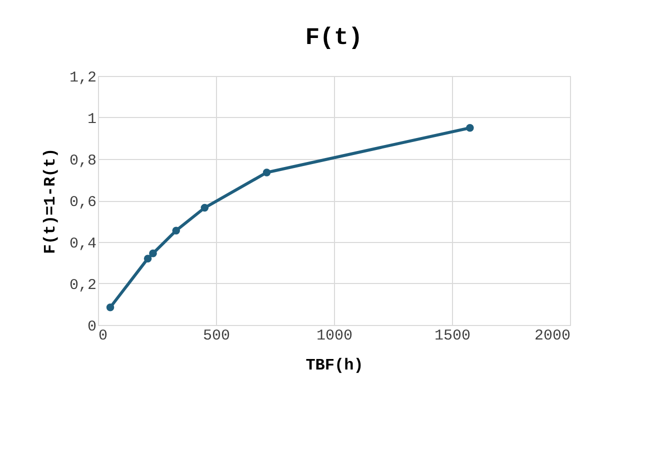 The image size is (667, 459). Describe the element at coordinates (103, 336) in the screenshot. I see `x-tick-label: 0` at that location.